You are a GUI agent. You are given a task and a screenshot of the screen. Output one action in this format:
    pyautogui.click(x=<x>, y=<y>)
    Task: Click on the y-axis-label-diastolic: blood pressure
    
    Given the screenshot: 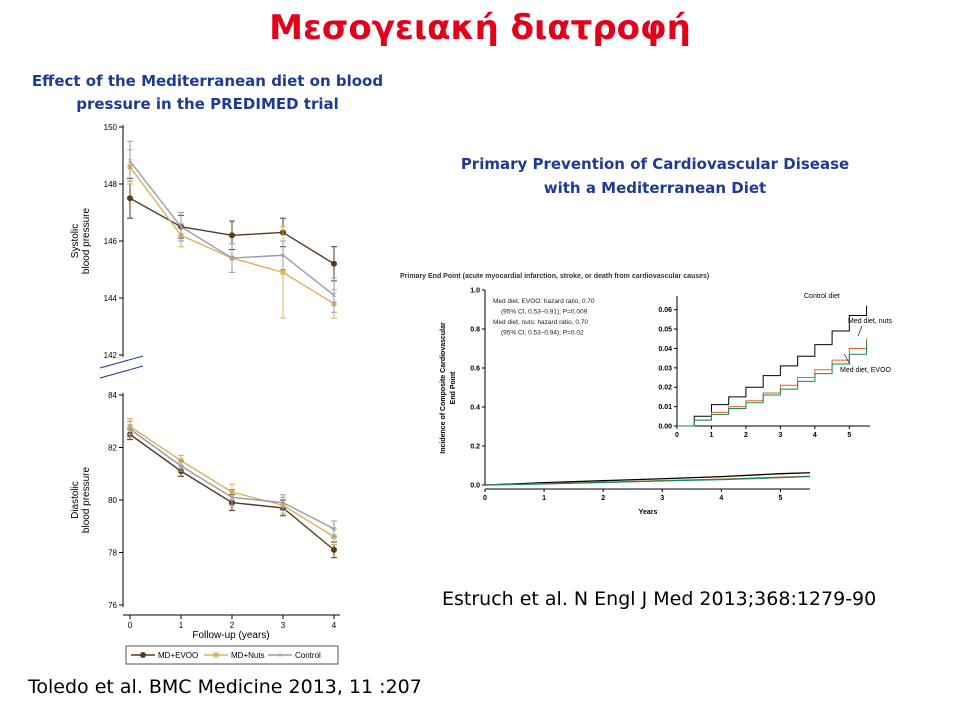 What is the action you would take?
    pyautogui.click(x=86, y=499)
    